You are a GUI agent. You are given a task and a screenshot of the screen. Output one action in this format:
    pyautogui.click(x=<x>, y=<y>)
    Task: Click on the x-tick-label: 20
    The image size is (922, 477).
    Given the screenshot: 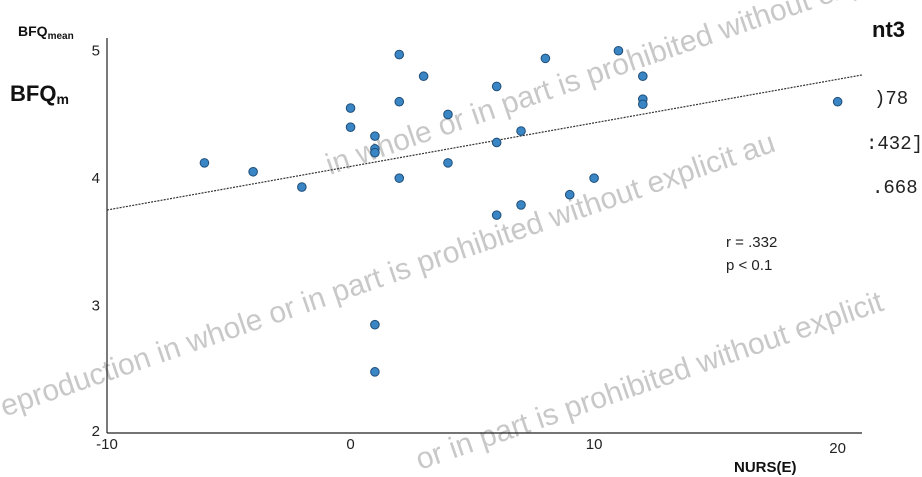 What is the action you would take?
    pyautogui.click(x=837, y=448)
    